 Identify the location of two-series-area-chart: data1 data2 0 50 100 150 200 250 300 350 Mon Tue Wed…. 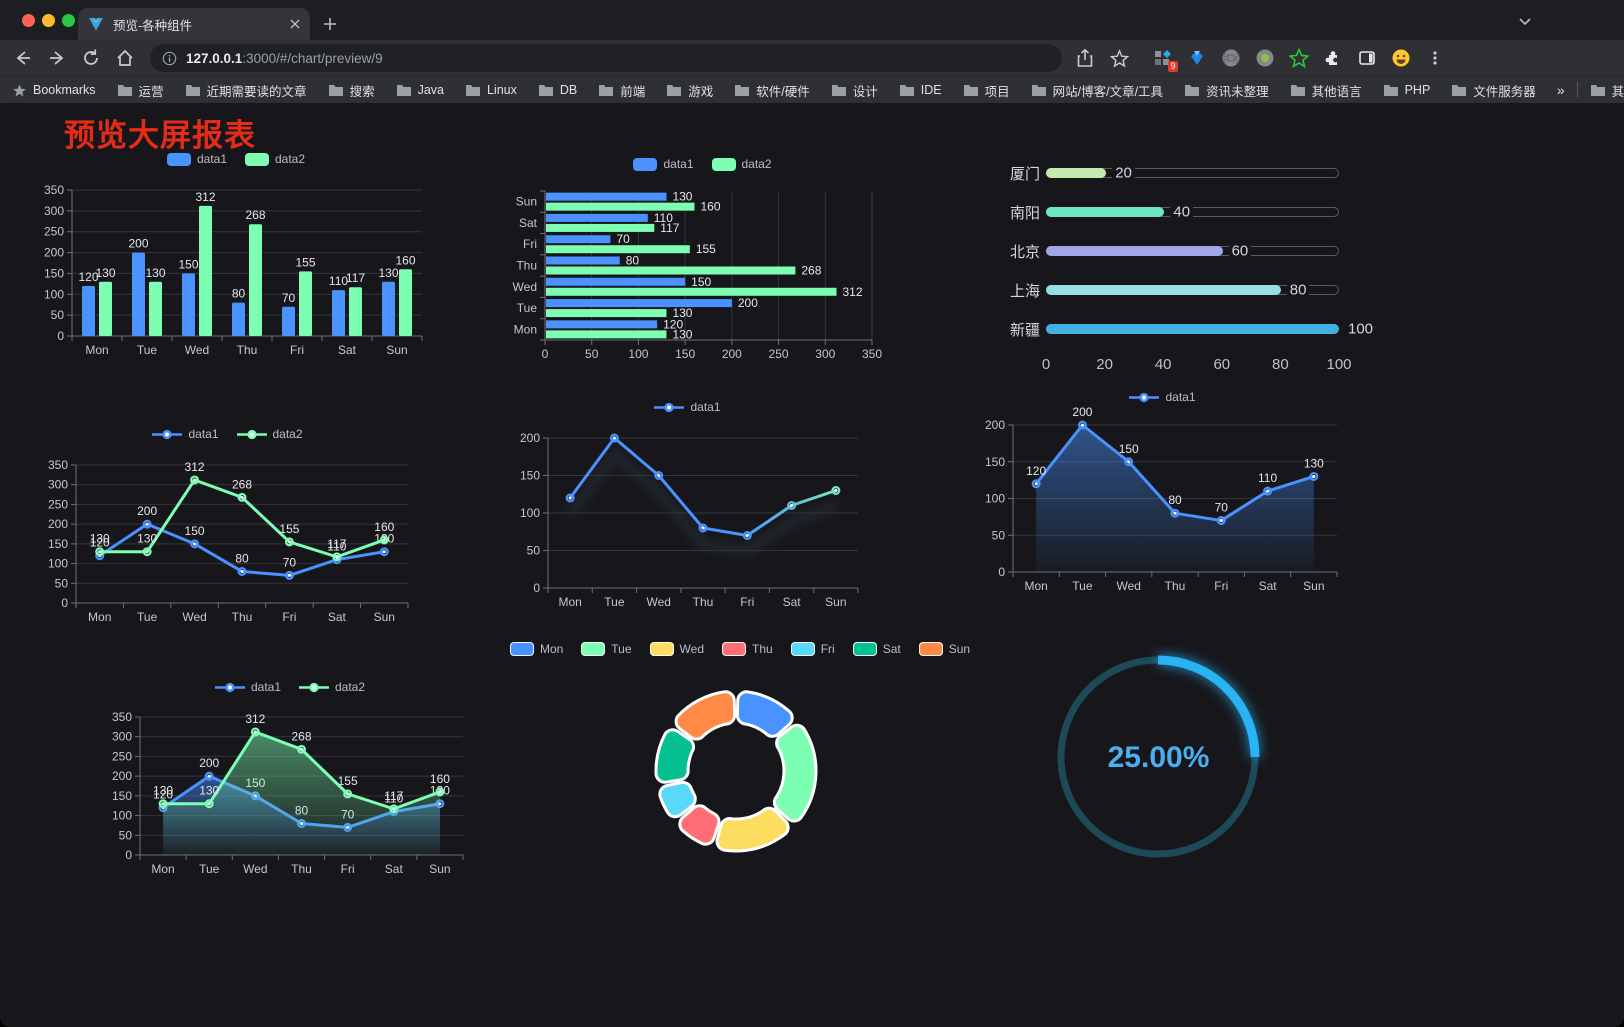
(290, 785).